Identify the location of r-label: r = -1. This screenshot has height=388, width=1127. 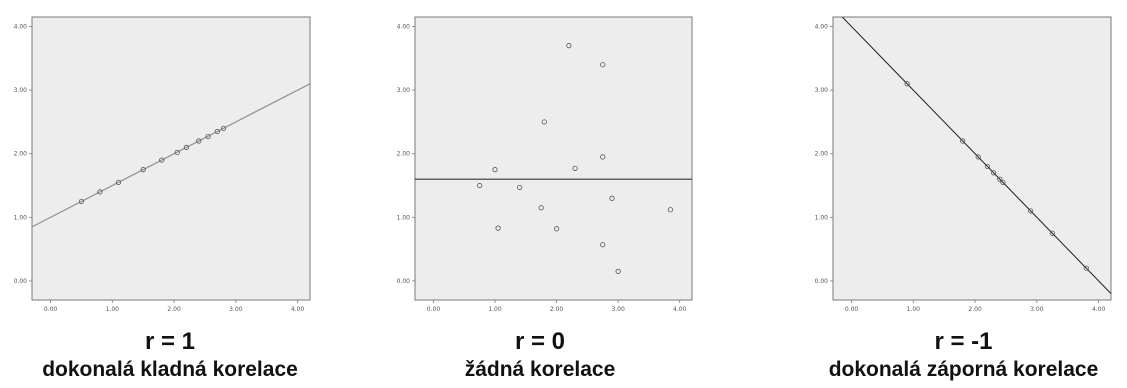
(963, 341).